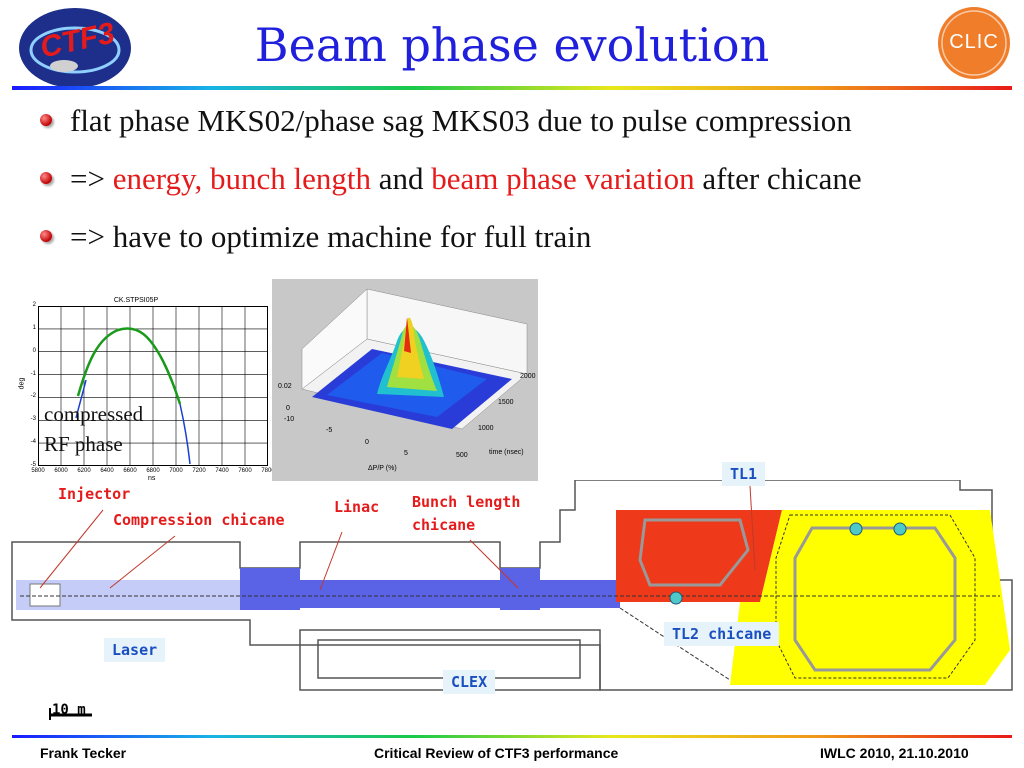 The width and height of the screenshot is (1024, 768). What do you see at coordinates (152, 478) in the screenshot?
I see `phase-chart-xlabel: ns` at bounding box center [152, 478].